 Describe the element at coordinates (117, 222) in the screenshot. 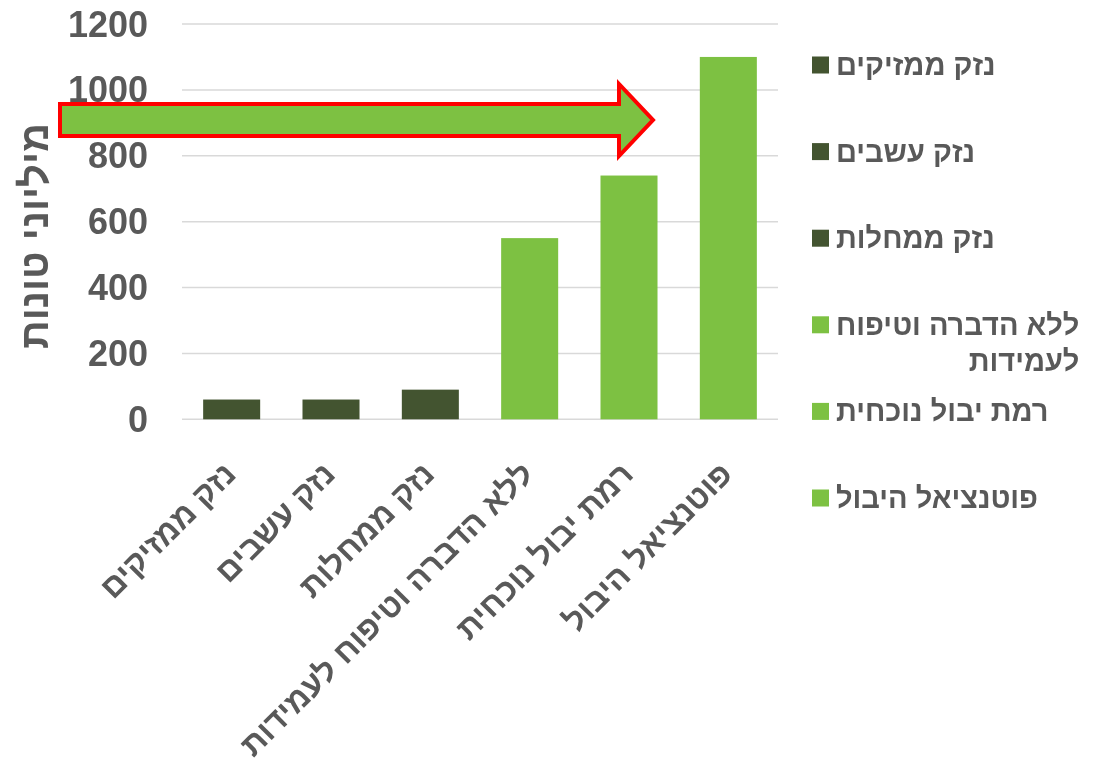

I see `y-tick-label: 600` at that location.